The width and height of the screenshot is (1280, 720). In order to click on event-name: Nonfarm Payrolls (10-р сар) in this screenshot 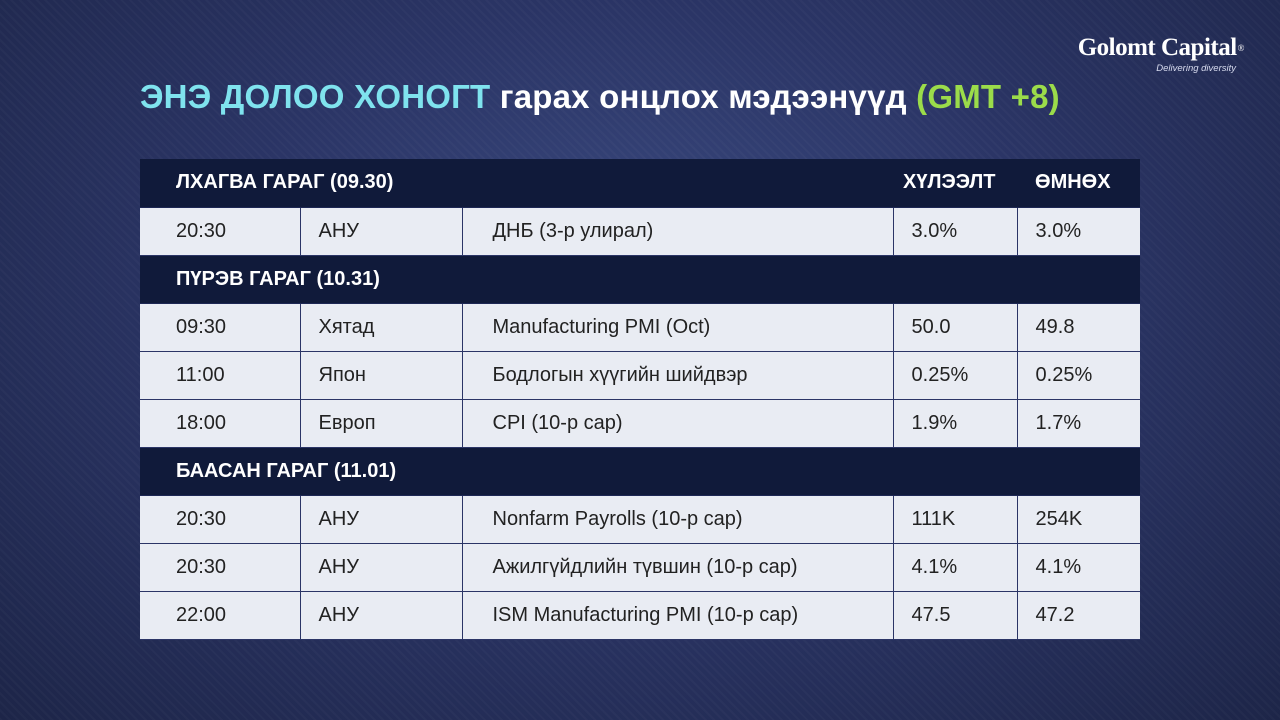, I will do `click(678, 519)`.